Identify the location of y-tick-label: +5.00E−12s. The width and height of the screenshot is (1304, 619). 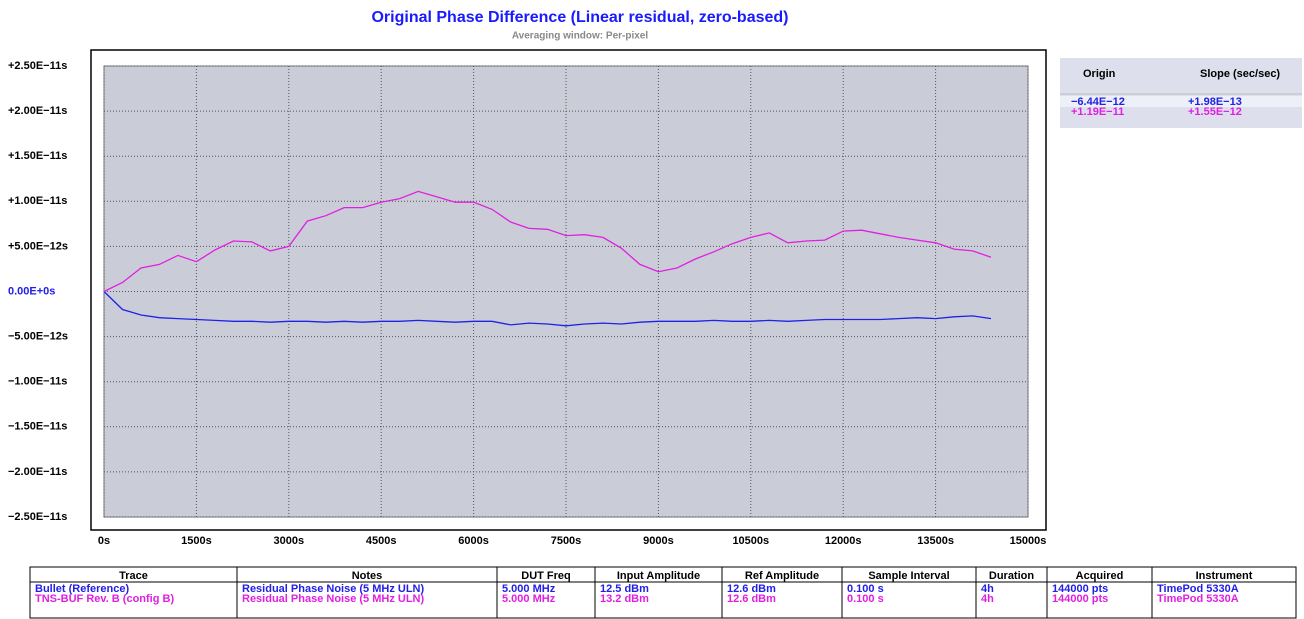
(38, 246).